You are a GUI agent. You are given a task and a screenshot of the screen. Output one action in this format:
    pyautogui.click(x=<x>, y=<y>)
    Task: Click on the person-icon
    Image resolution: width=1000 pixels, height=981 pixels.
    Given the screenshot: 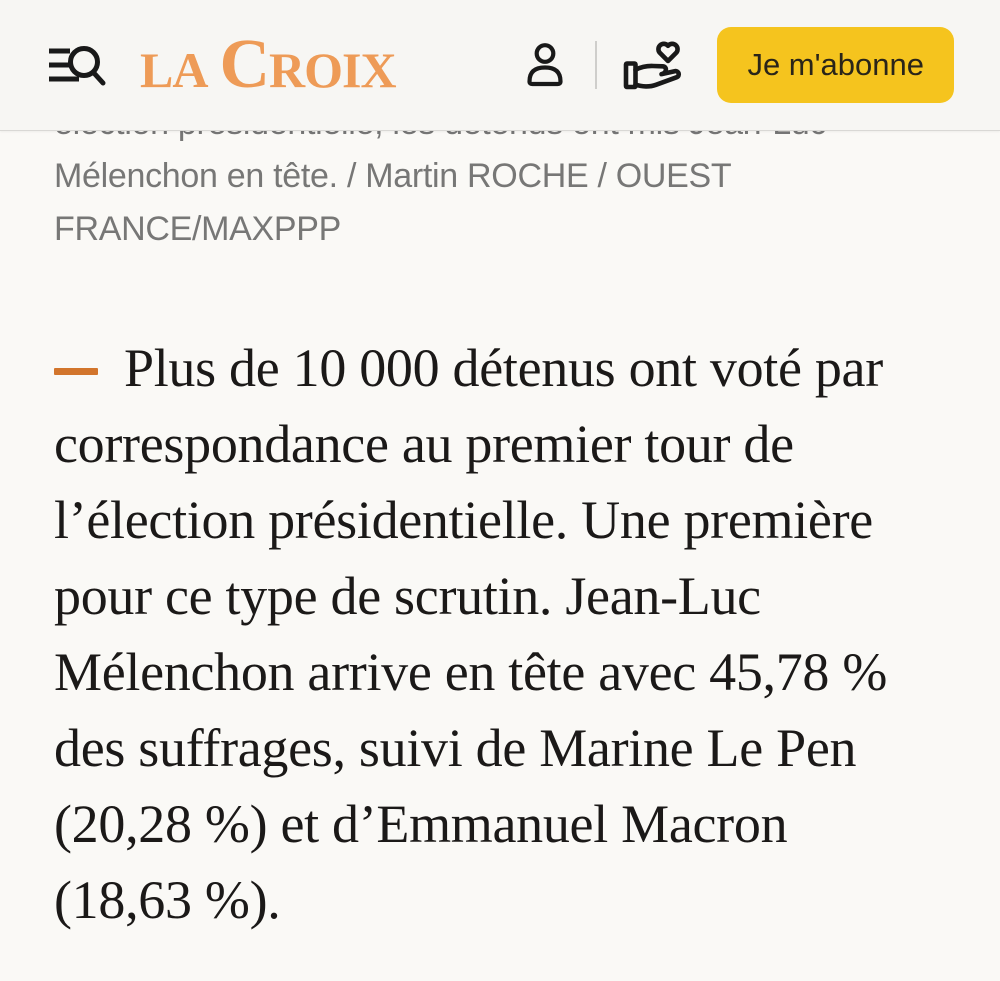 What is the action you would take?
    pyautogui.click(x=545, y=65)
    